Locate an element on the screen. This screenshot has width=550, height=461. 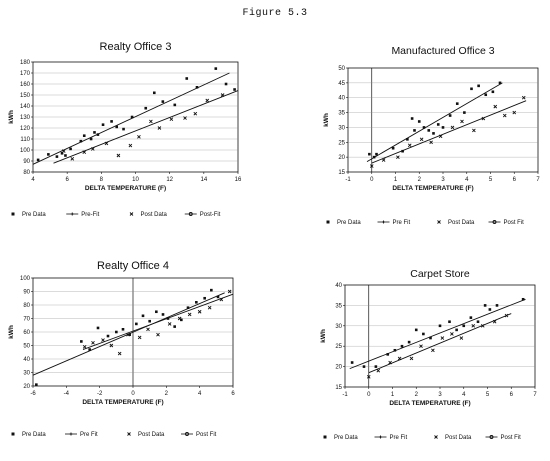
chart-title: Realty Office 4 is located at coordinates (133, 266).